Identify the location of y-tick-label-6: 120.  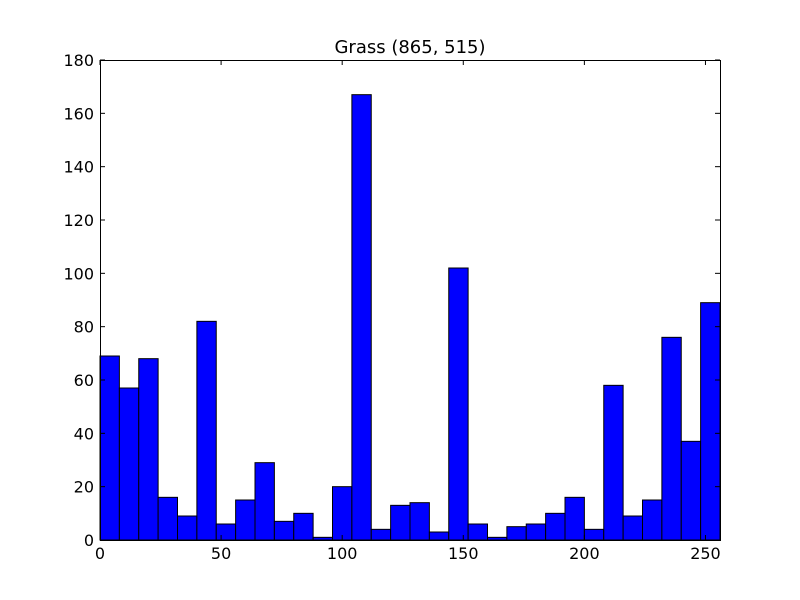
(78, 220).